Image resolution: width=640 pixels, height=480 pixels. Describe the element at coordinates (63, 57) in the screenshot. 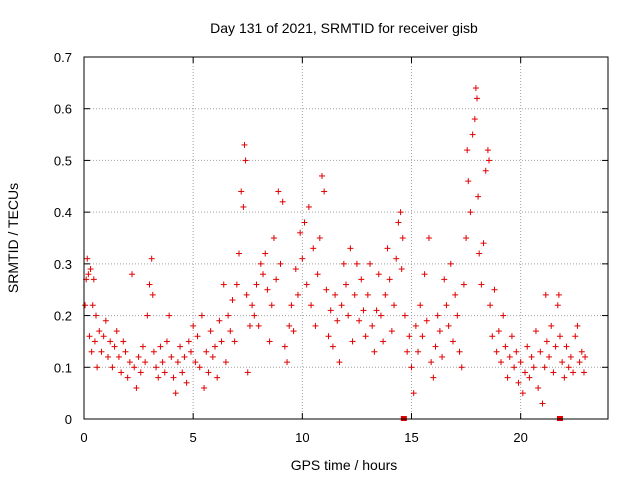

I see `y-tick-label: 0.7` at that location.